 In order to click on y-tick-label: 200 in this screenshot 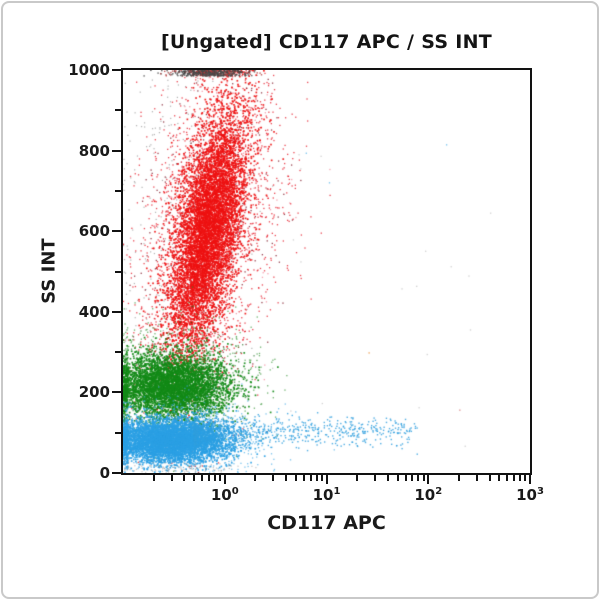, I will do `click(94, 392)`.